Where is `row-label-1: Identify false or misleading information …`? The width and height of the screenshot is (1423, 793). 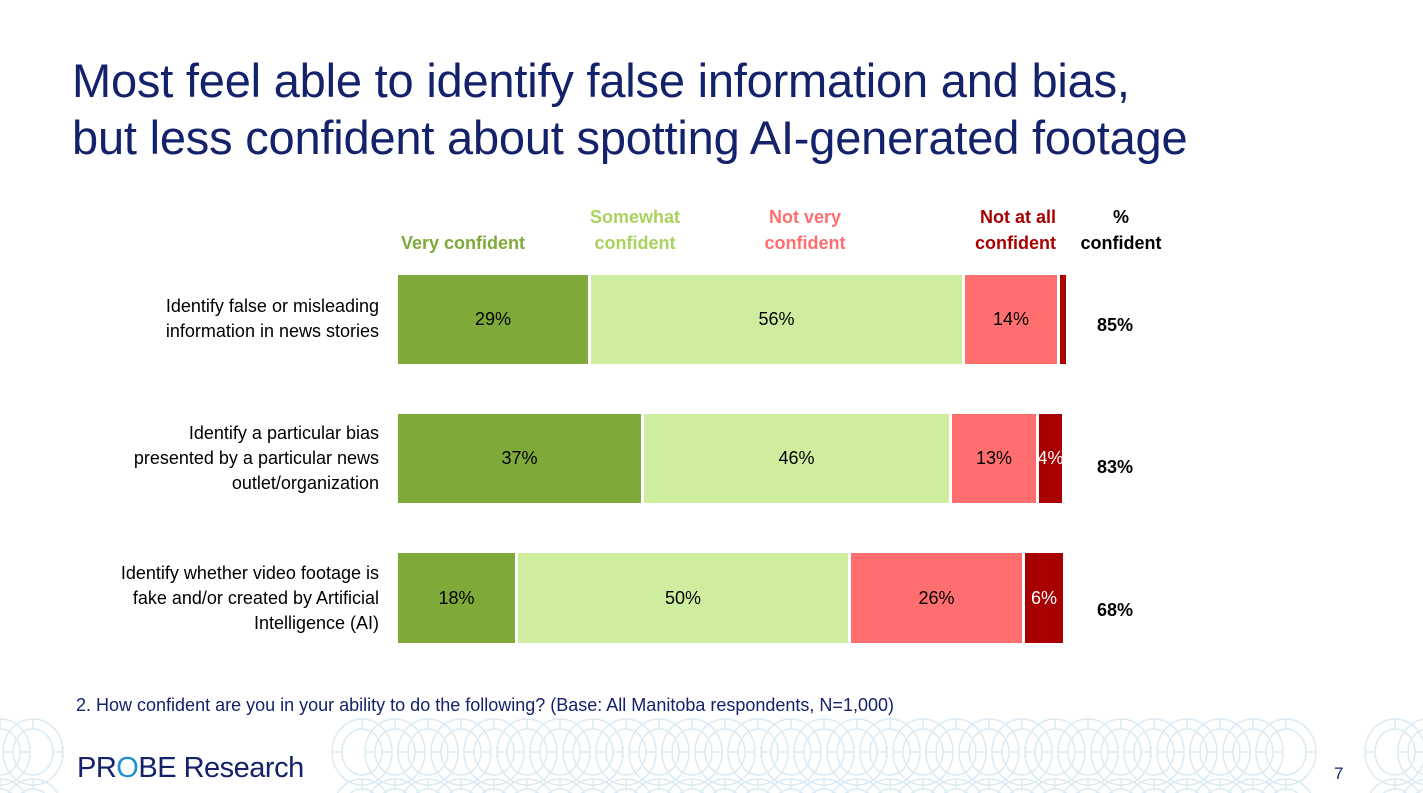 row-label-1: Identify false or misleading information … is located at coordinates (272, 318).